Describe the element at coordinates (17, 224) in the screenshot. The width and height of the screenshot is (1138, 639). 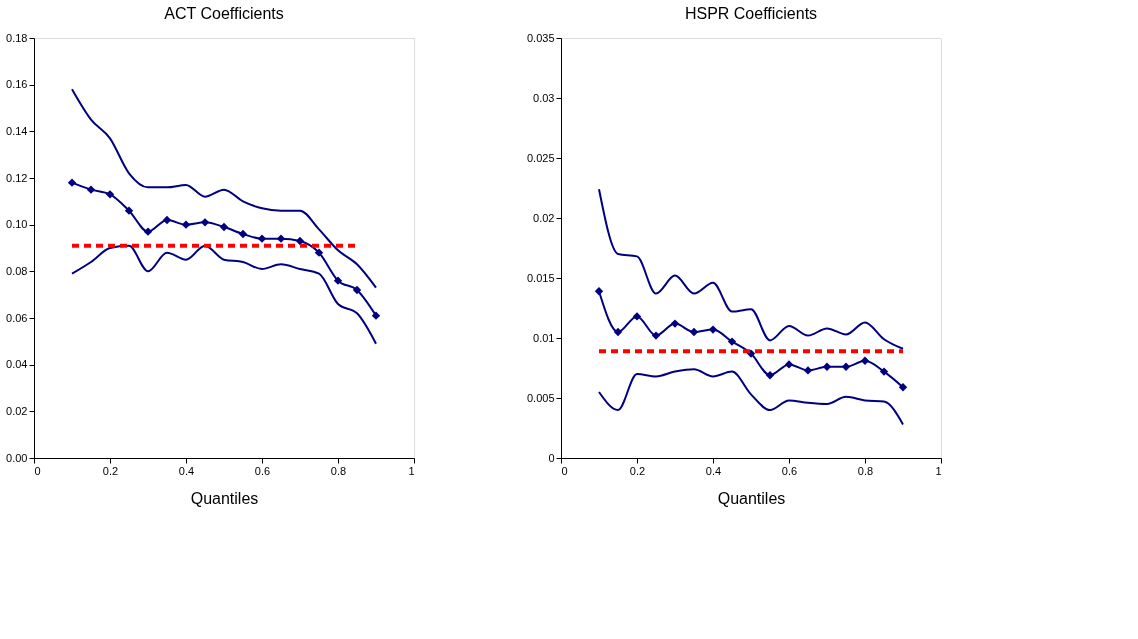
I see `y-tick-label: 0.10` at that location.